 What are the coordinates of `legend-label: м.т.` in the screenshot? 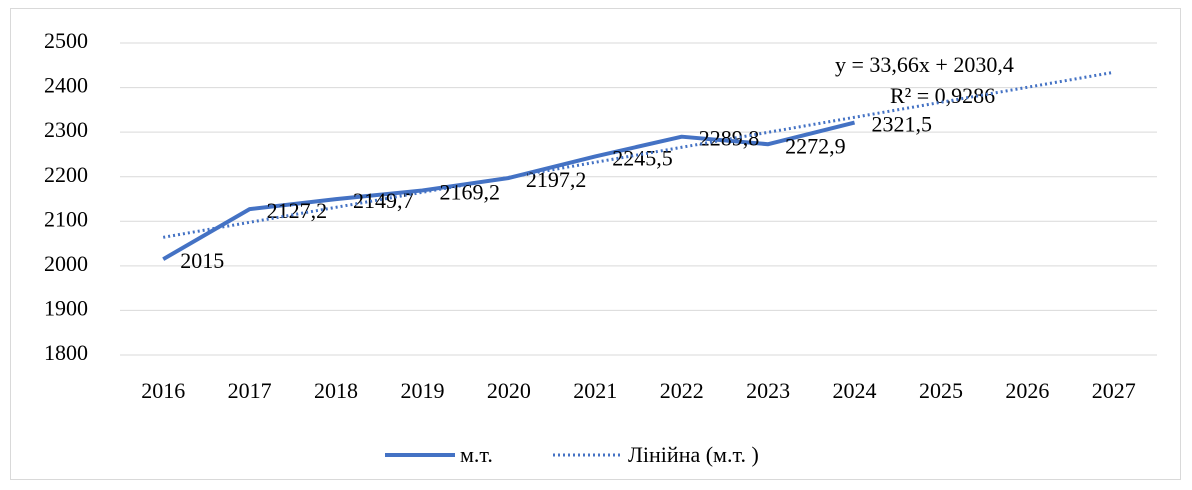 It's located at (476, 454).